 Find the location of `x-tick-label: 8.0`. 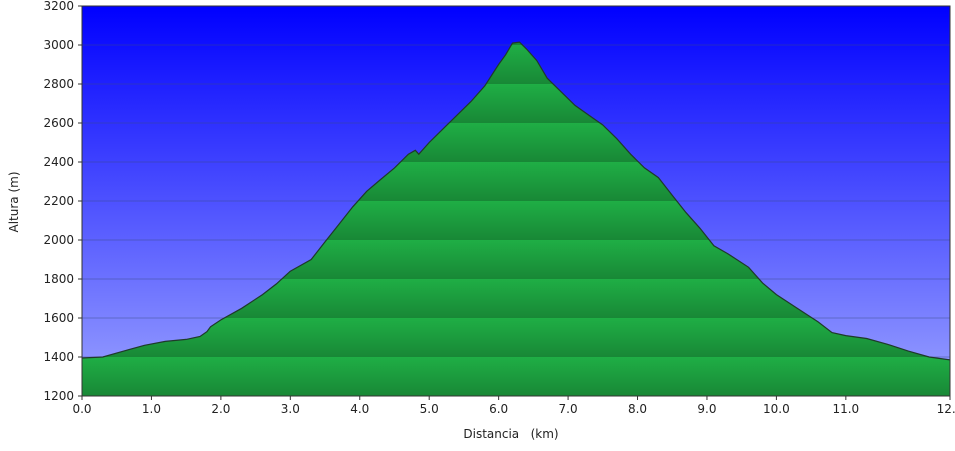

x-tick-label: 8.0 is located at coordinates (637, 409).